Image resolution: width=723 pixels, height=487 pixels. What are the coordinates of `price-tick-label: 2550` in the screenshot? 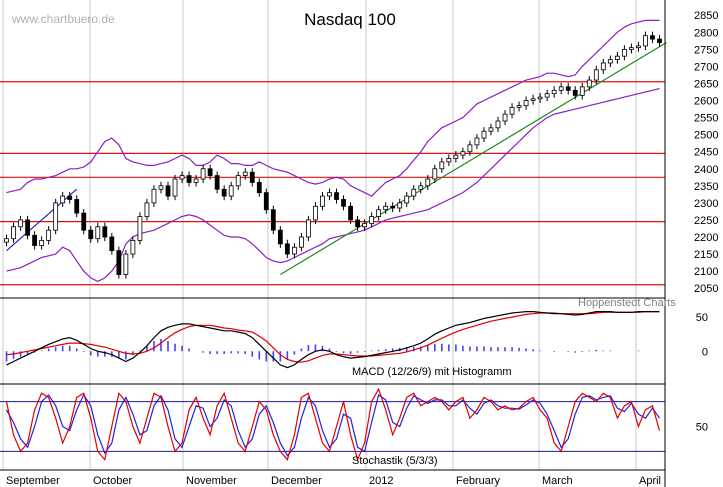 It's located at (706, 119).